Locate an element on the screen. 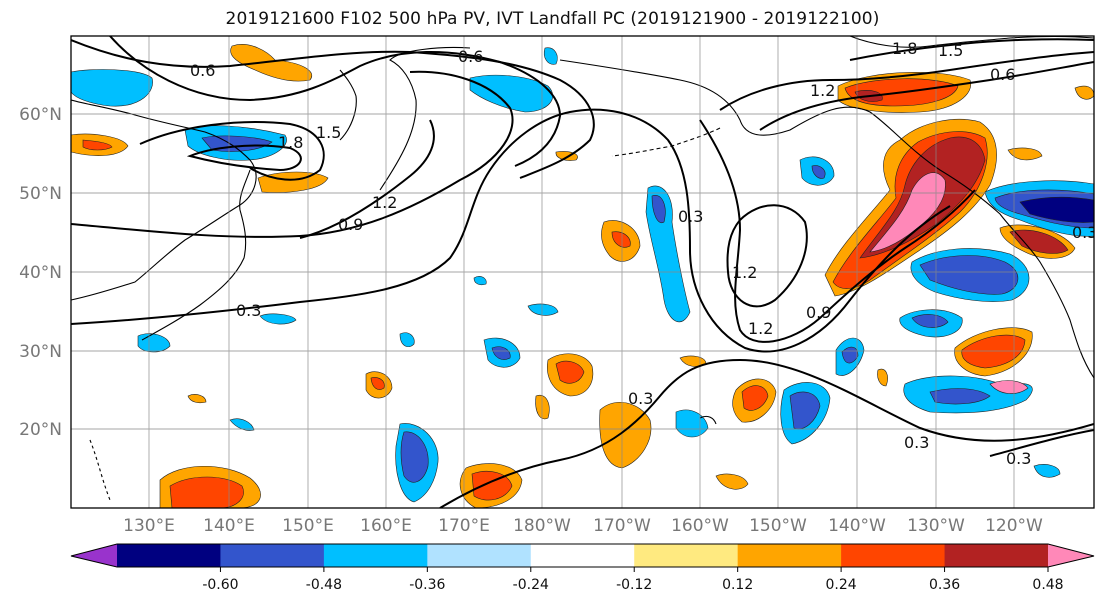 Image resolution: width=1105 pixels, height=601 pixels. contour-label: 1.5 is located at coordinates (950, 50).